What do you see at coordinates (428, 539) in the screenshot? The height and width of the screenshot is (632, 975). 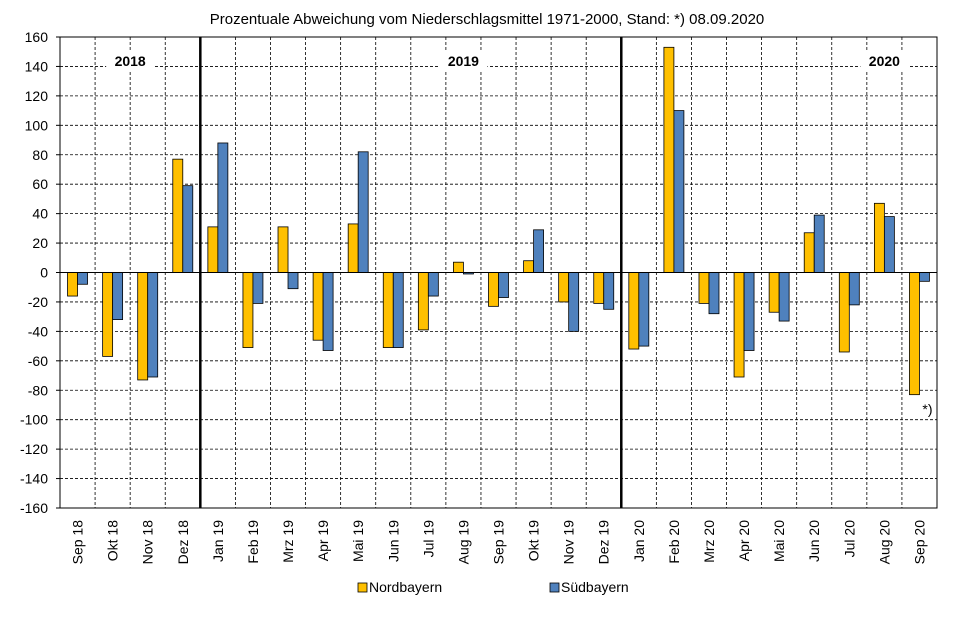 I see `x-tick-label: Jul 19` at bounding box center [428, 539].